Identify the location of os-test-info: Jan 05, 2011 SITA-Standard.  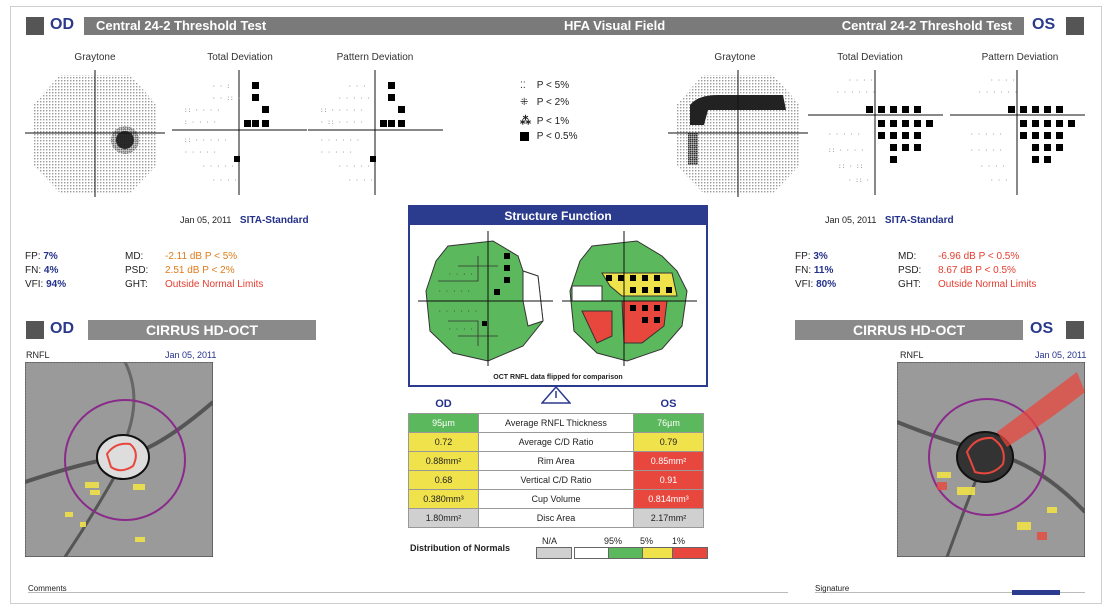
(889, 220).